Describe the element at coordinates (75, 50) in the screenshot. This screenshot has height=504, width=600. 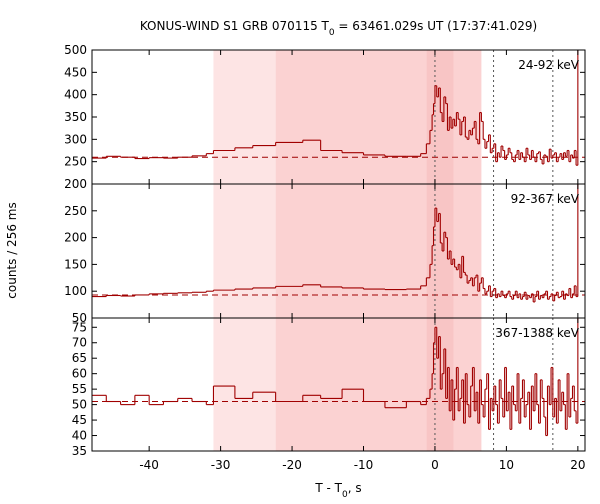
I see `y-tick-label: 500` at that location.